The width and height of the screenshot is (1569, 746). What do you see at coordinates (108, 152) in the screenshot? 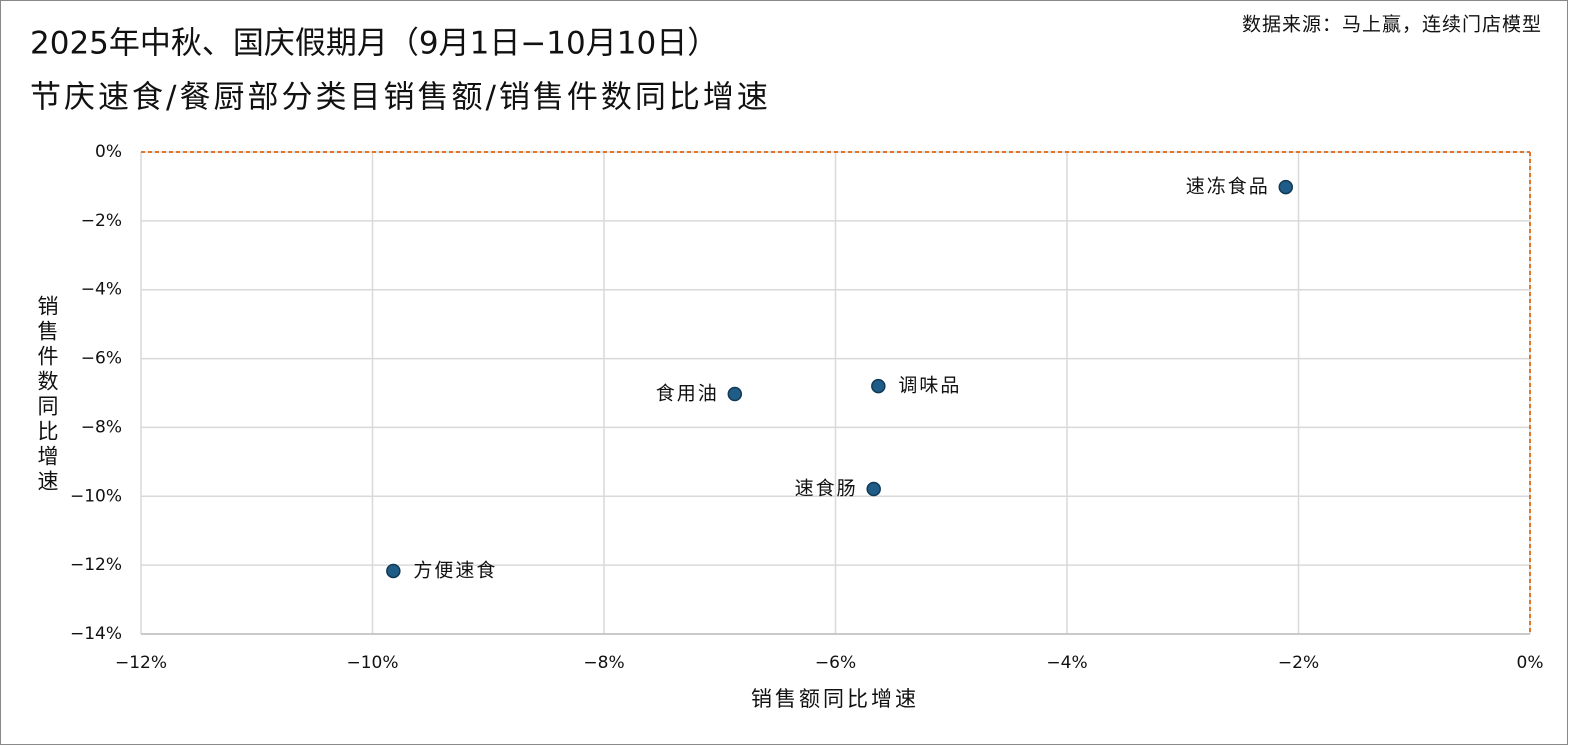
I see `y-tick-label: 0%` at bounding box center [108, 152].